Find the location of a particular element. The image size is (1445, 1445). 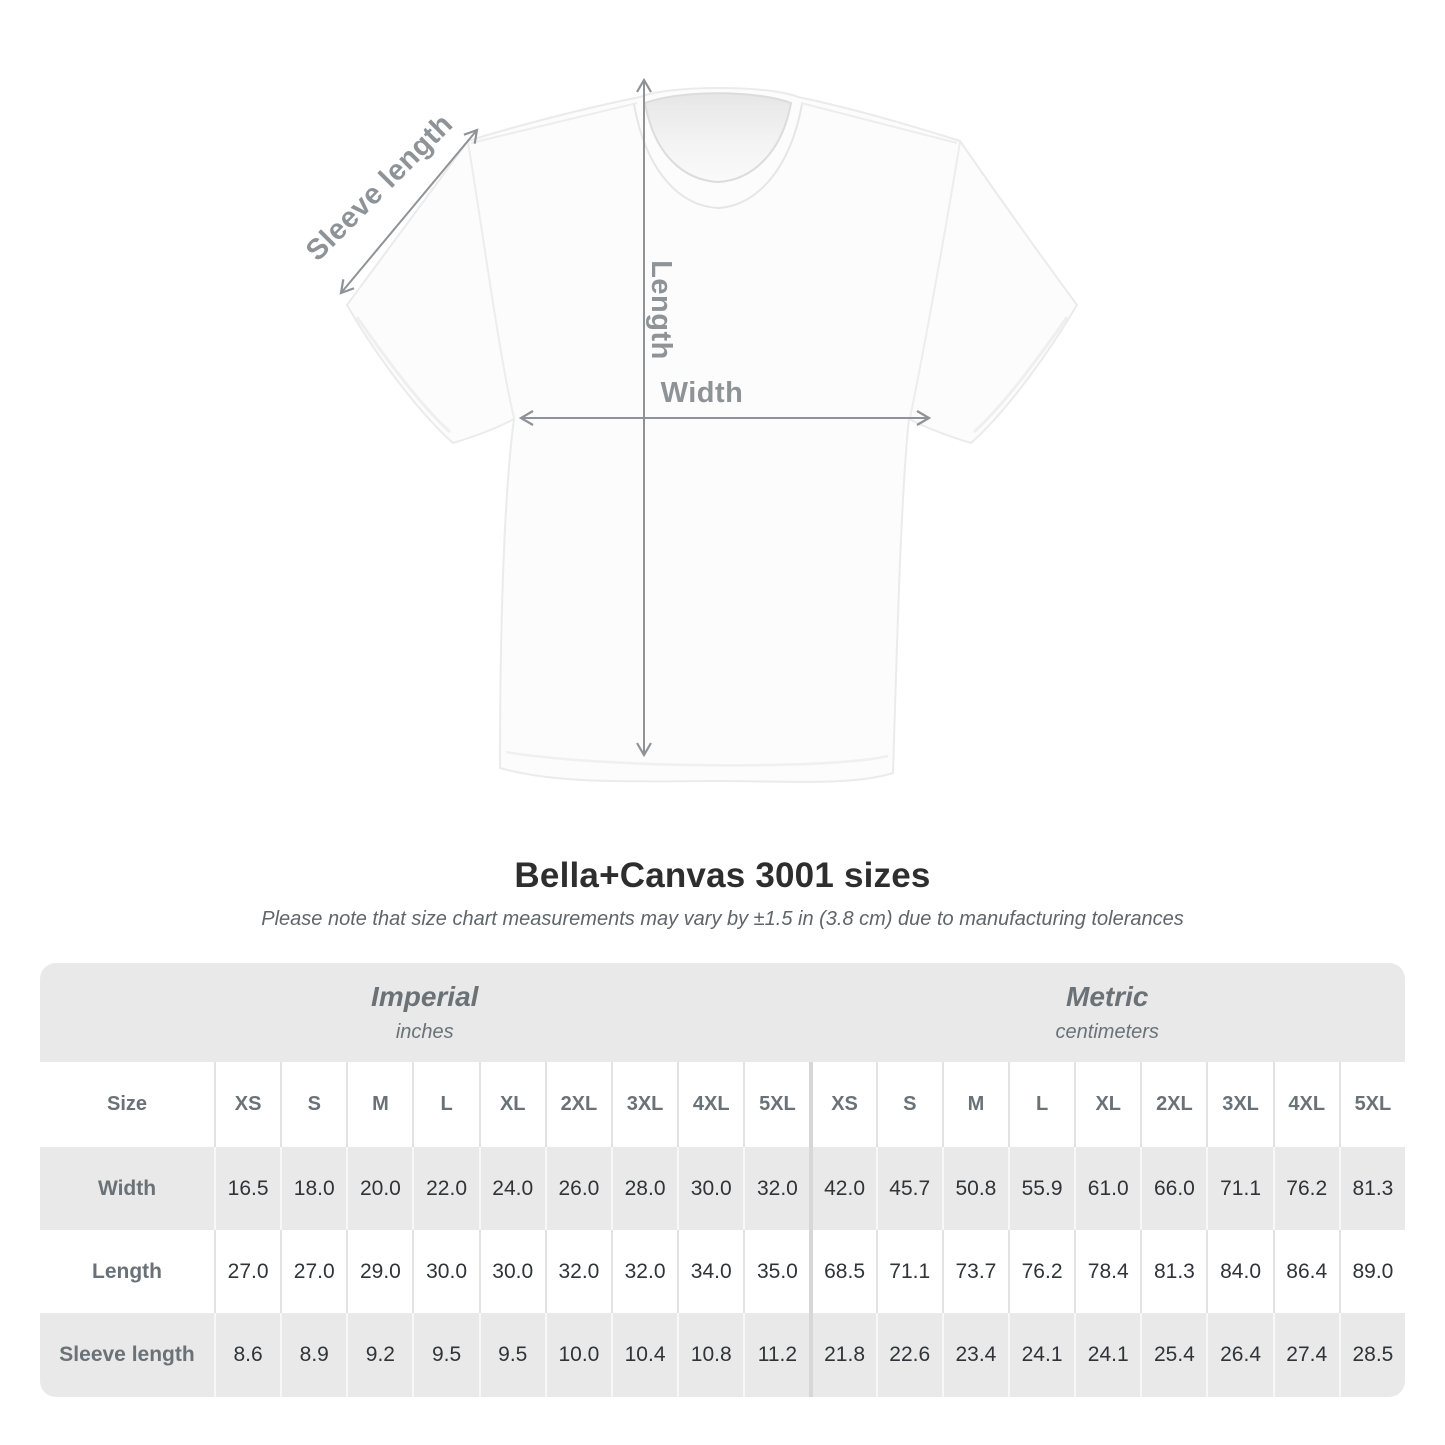

size-header-metric-l: L is located at coordinates (1041, 1104).